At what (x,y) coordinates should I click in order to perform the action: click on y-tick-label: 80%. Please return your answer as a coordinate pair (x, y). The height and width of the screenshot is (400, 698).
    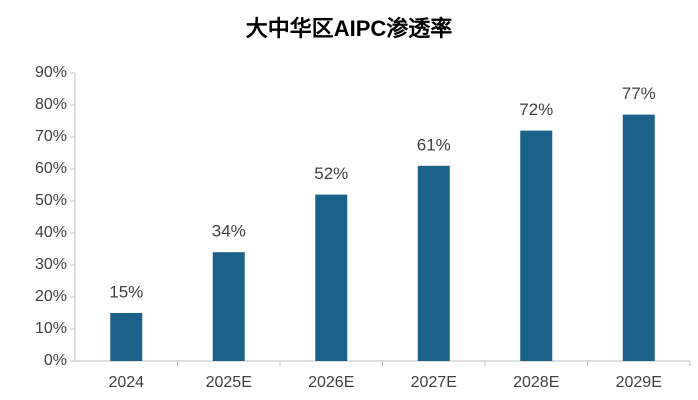
    Looking at the image, I should click on (51, 104).